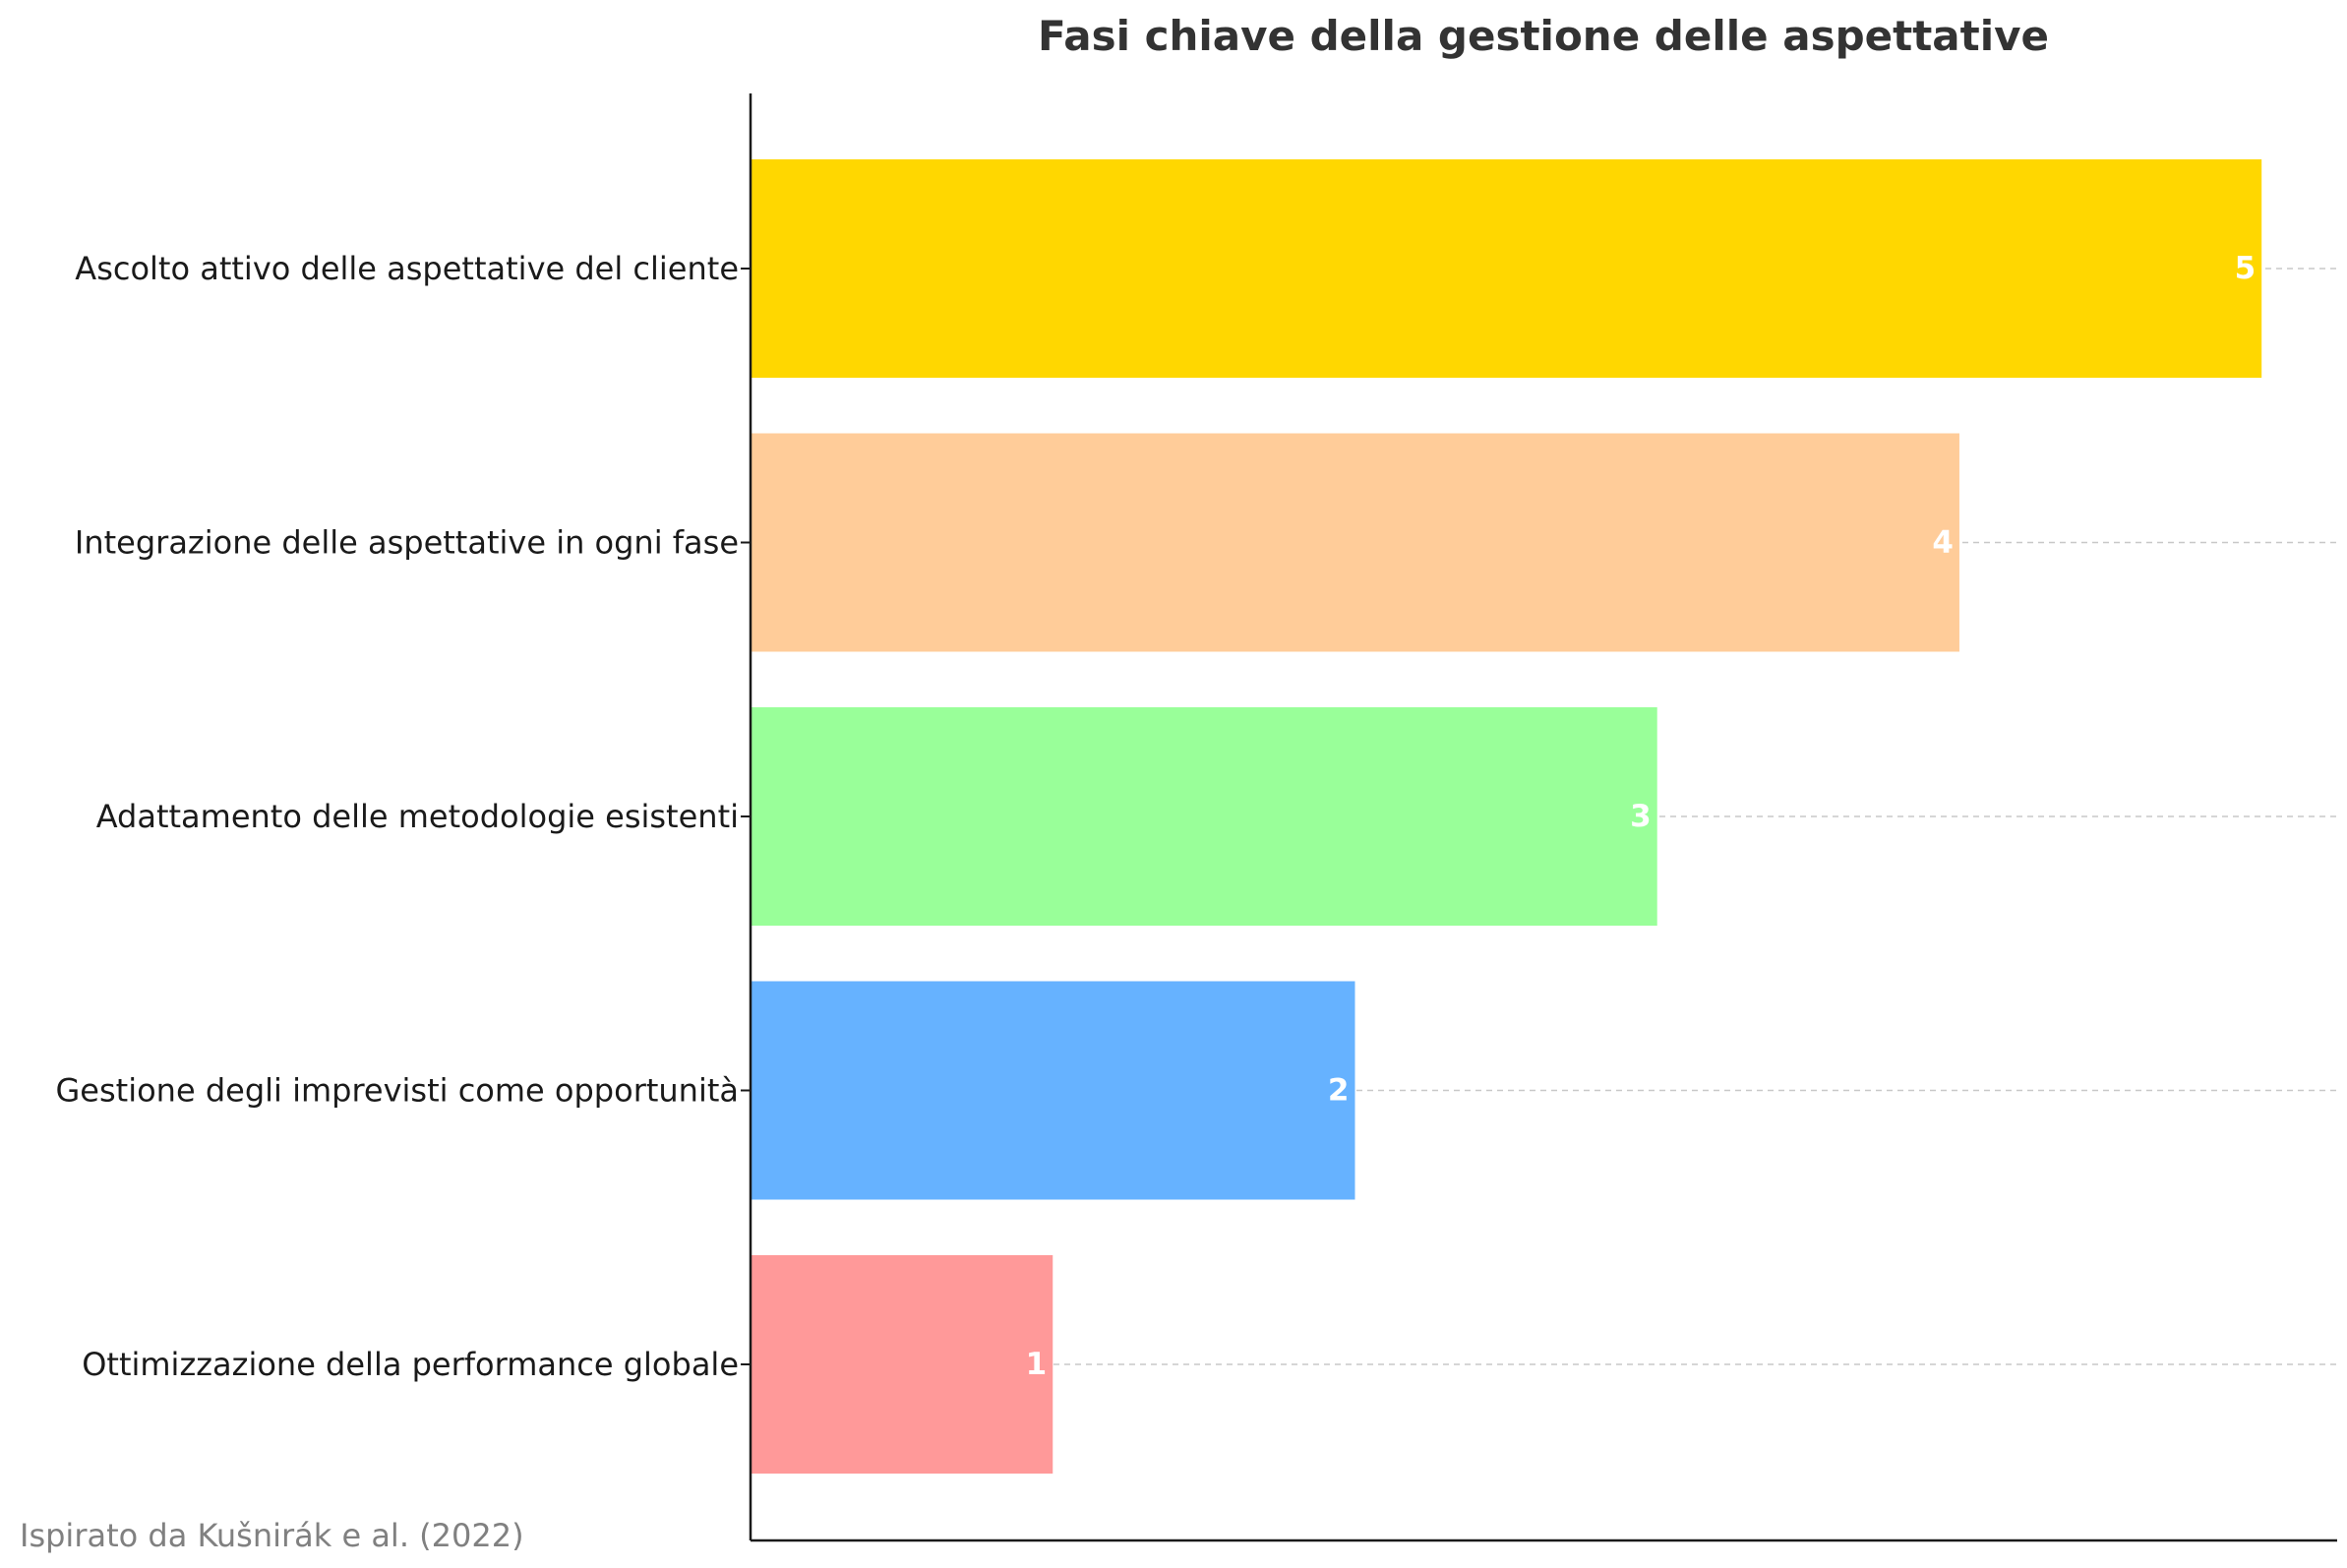 Image resolution: width=2347 pixels, height=1568 pixels. I want to click on value-label: 5, so click(2246, 268).